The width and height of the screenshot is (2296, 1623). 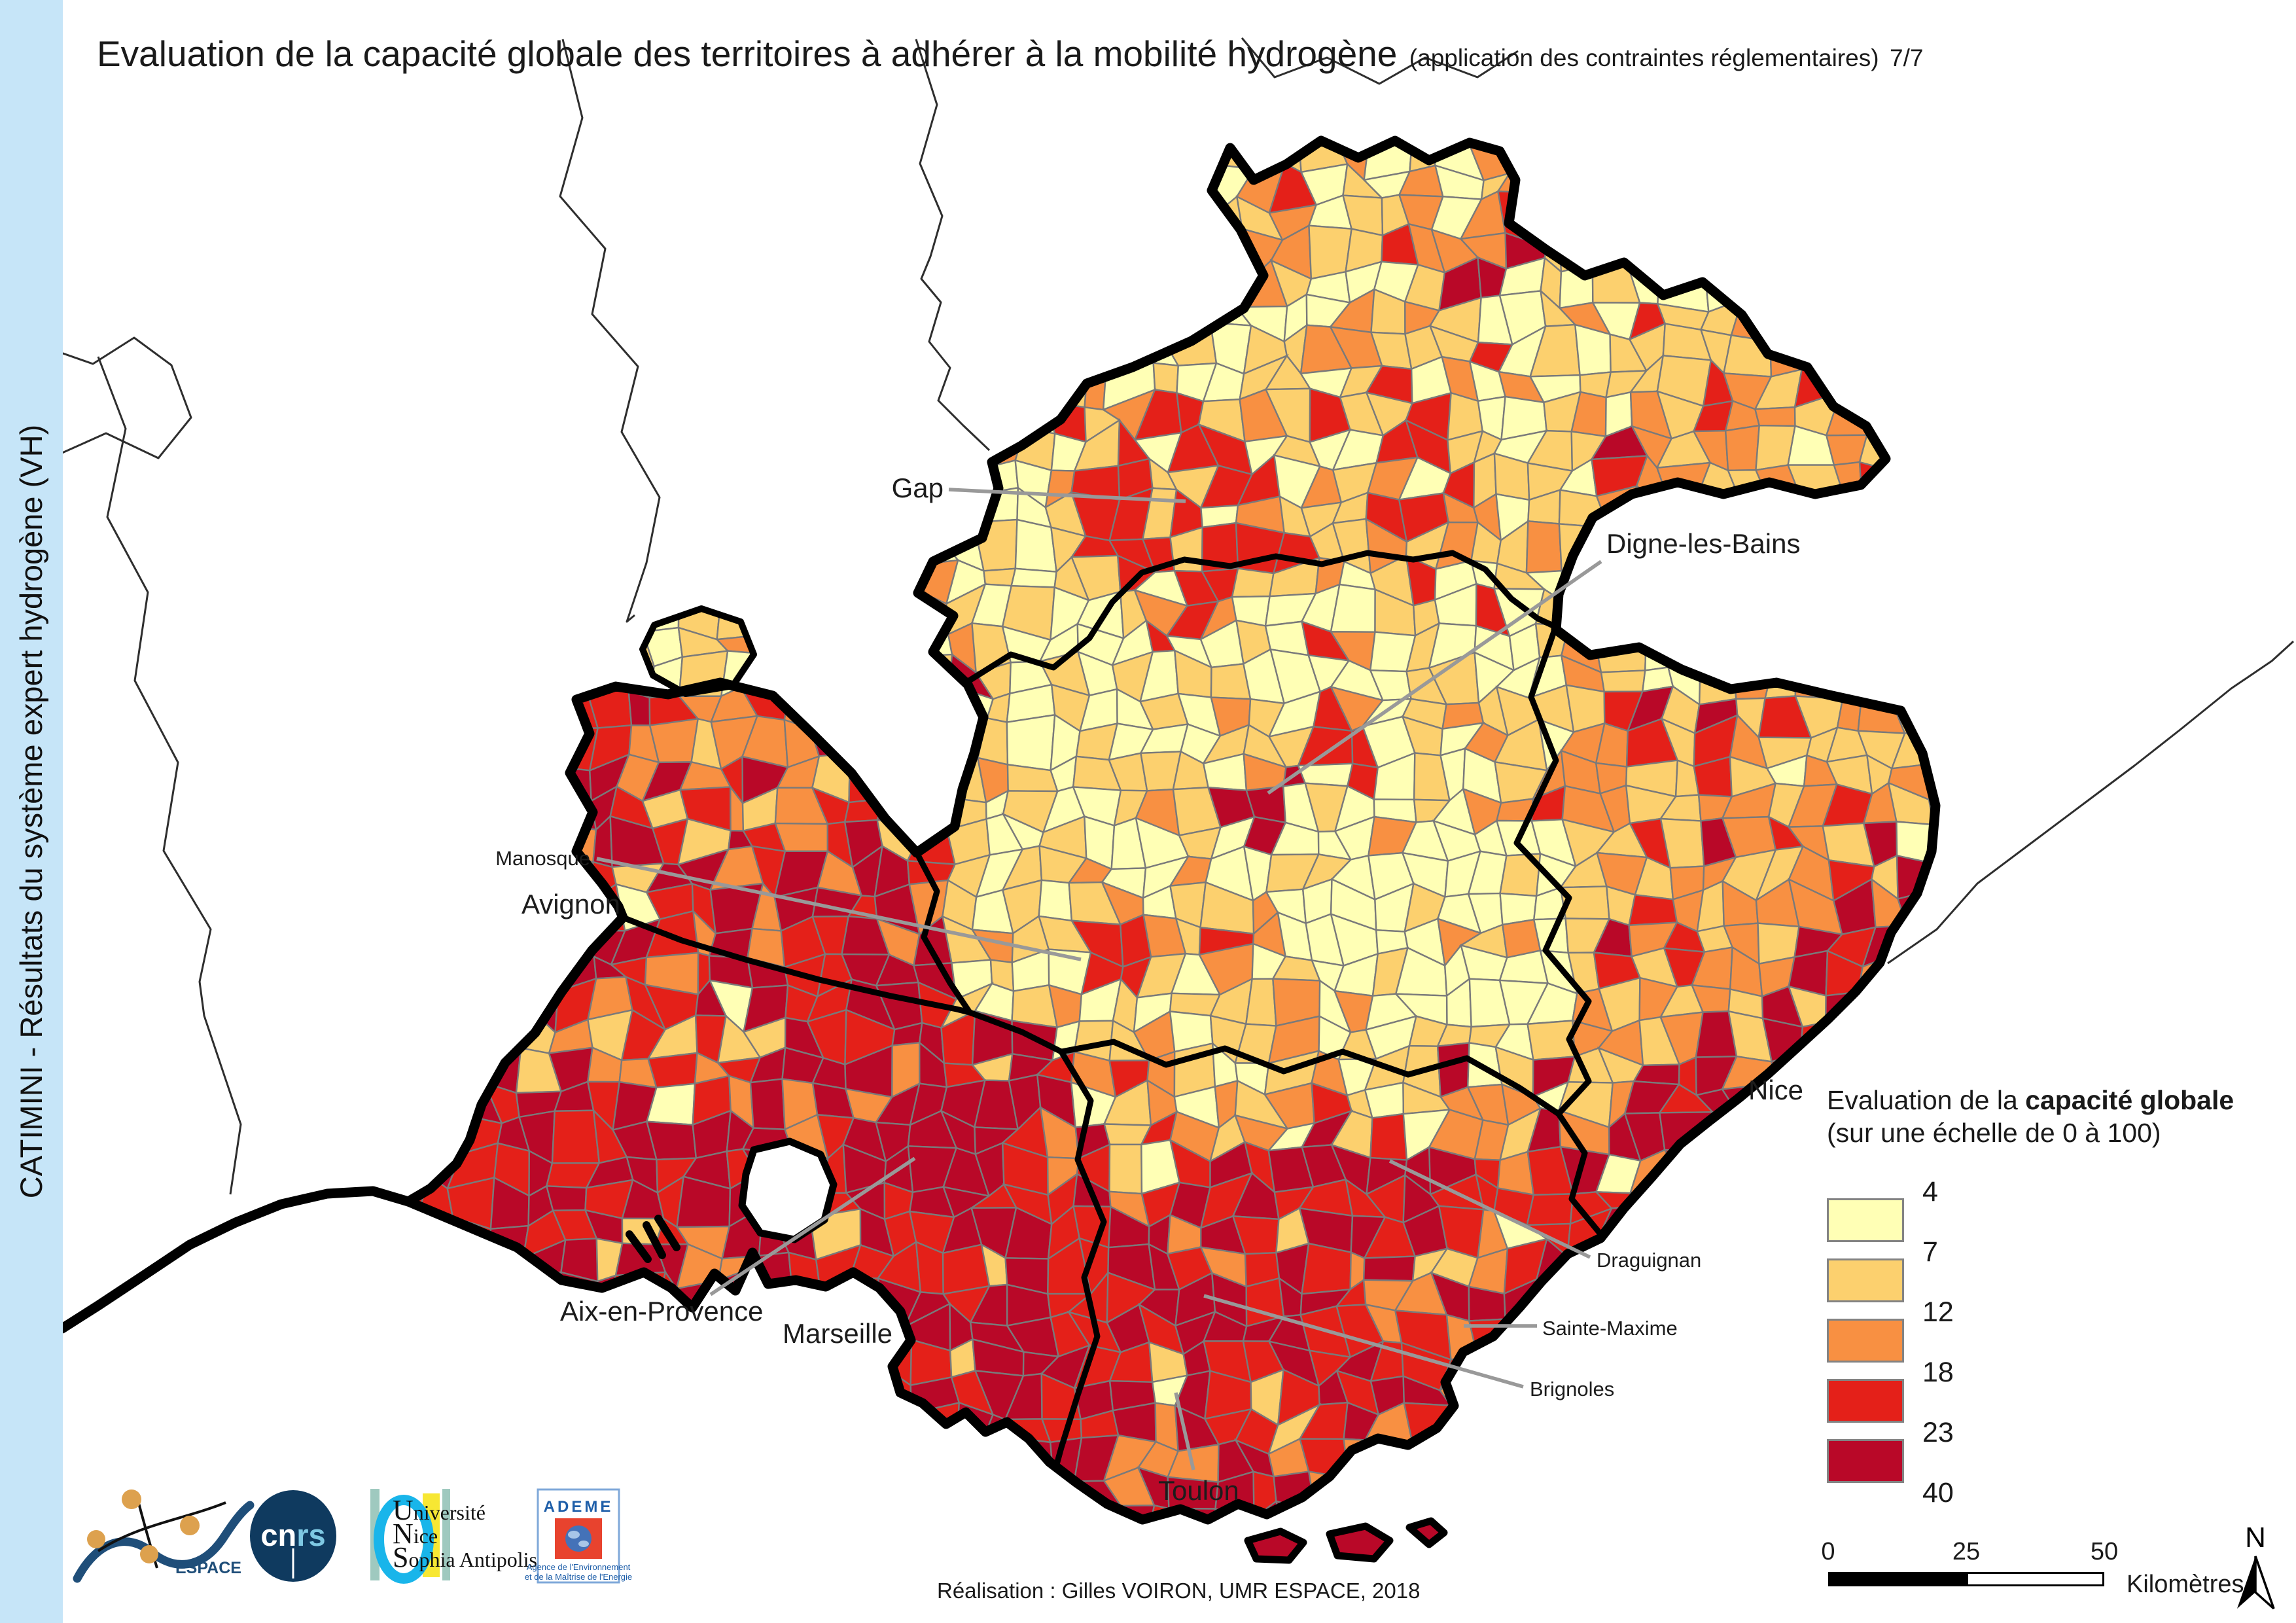 I want to click on ademe-globe-icon, so click(x=579, y=1539).